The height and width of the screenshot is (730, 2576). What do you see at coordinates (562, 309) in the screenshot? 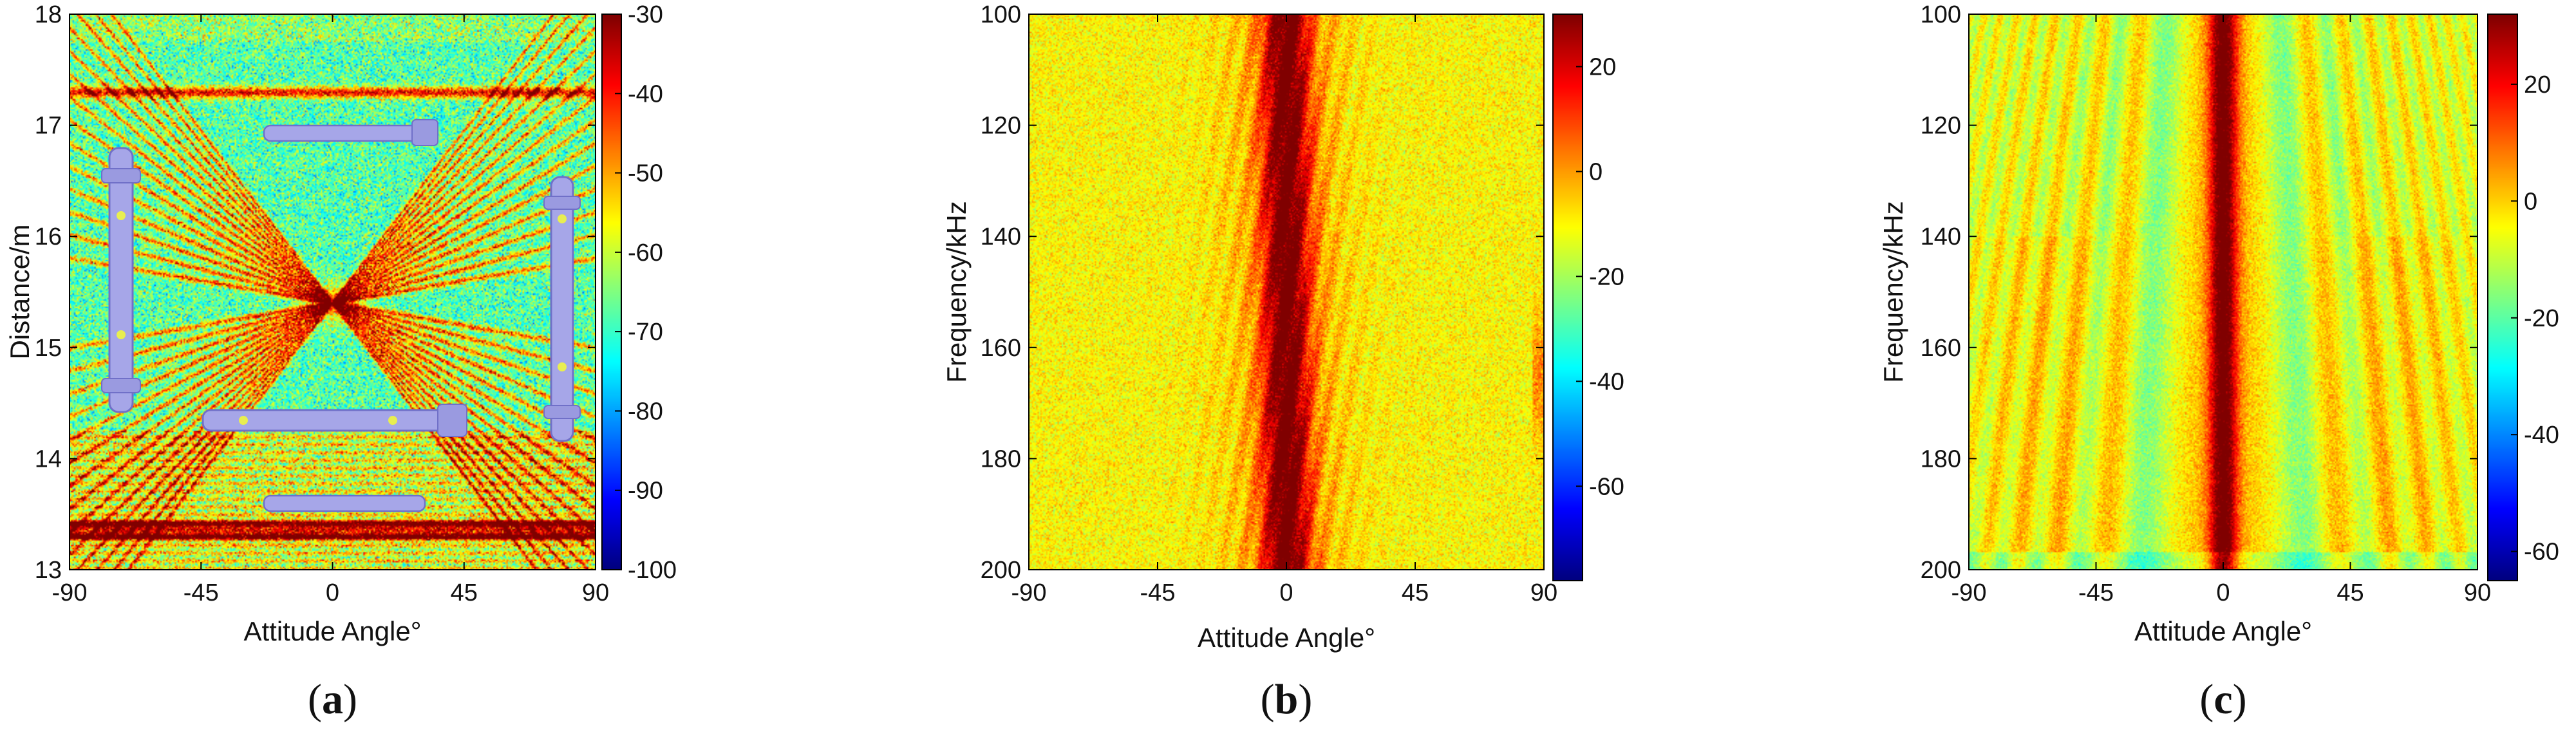
I see `target-model-vertical-right` at bounding box center [562, 309].